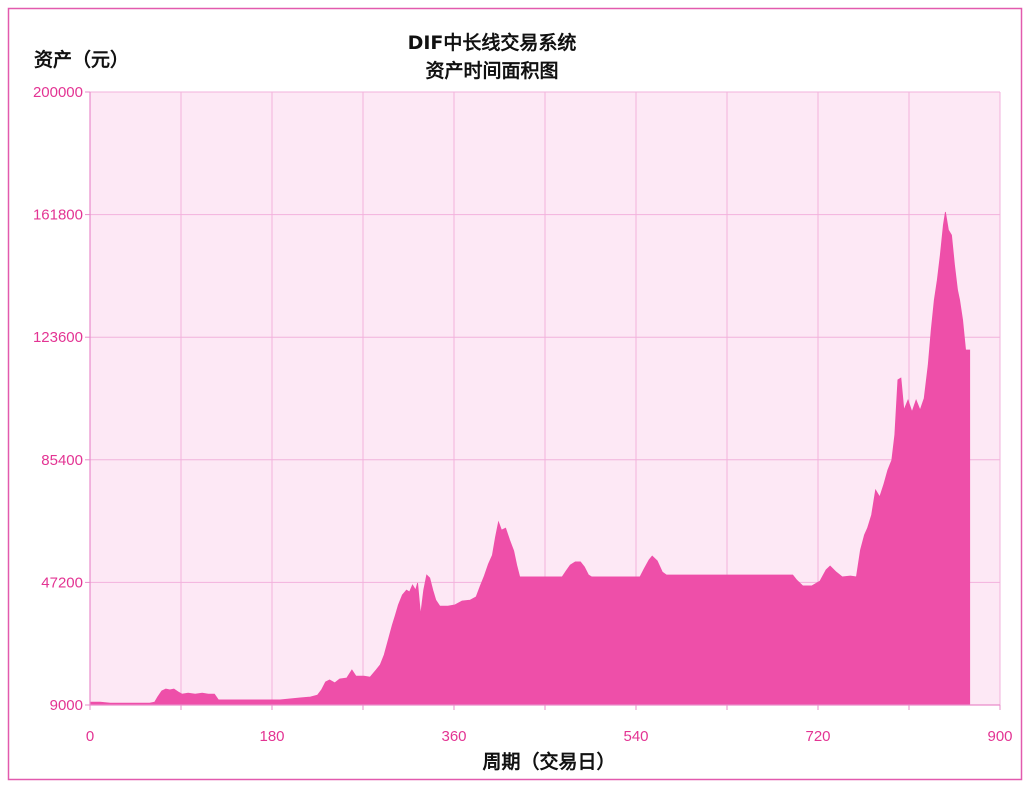 Image resolution: width=1030 pixels, height=788 pixels. I want to click on x-axis-label: 周期（交易日）, so click(548, 761).